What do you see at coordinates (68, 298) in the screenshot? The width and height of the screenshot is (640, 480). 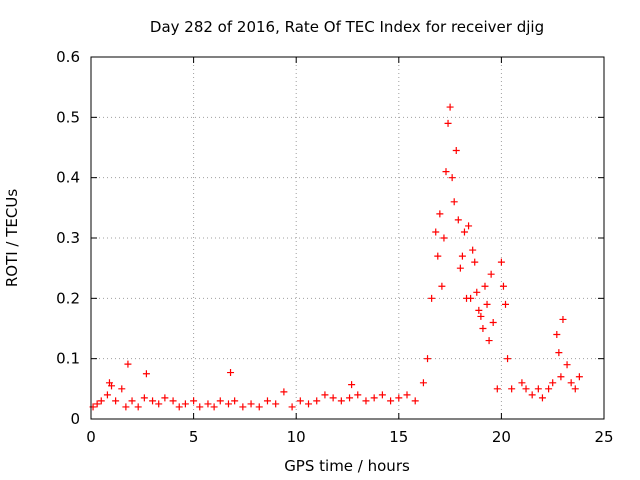 I see `y-tick-label: 0.2` at bounding box center [68, 298].